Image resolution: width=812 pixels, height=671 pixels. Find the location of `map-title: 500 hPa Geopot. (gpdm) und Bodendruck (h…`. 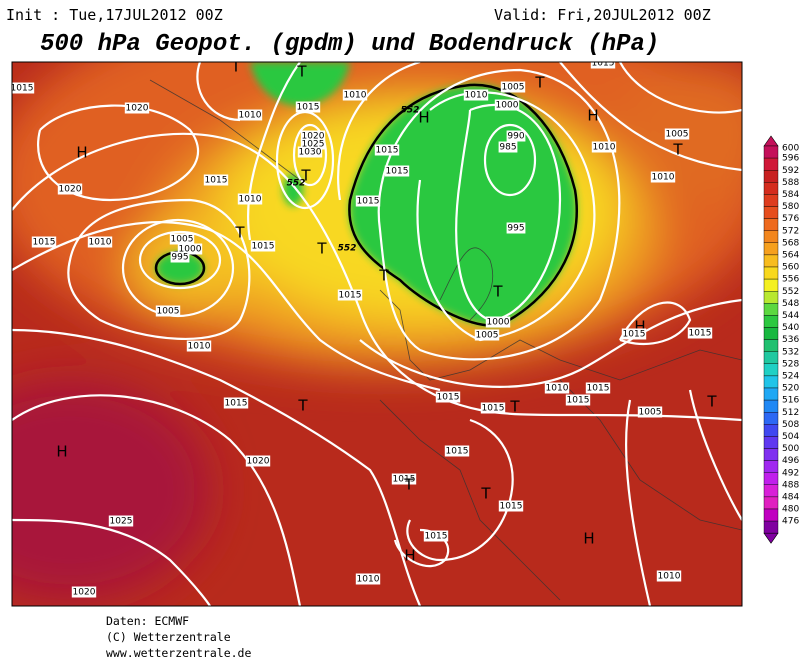

map-title: 500 hPa Geopot. (gpdm) und Bodendruck (h… is located at coordinates (349, 44).